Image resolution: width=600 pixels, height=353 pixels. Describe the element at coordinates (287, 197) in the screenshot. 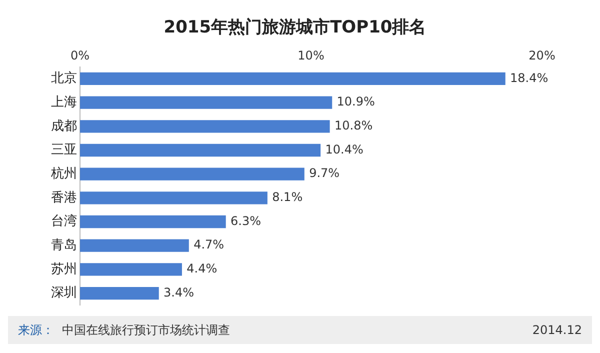

I see `data-label: 8.1%` at that location.